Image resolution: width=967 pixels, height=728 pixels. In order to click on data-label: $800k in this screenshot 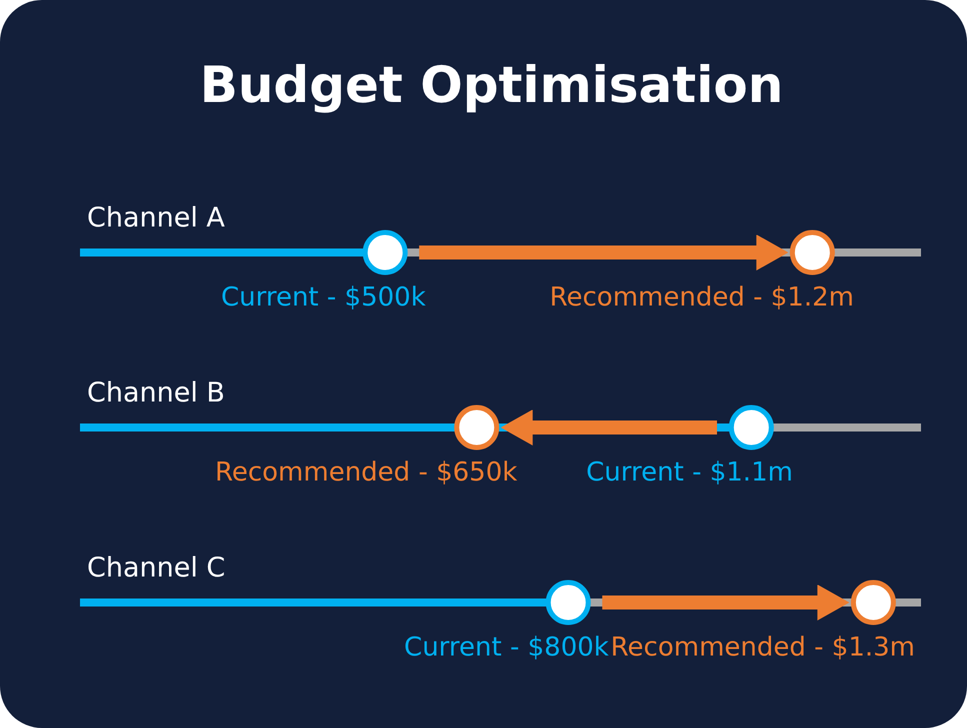, I will do `click(568, 647)`.